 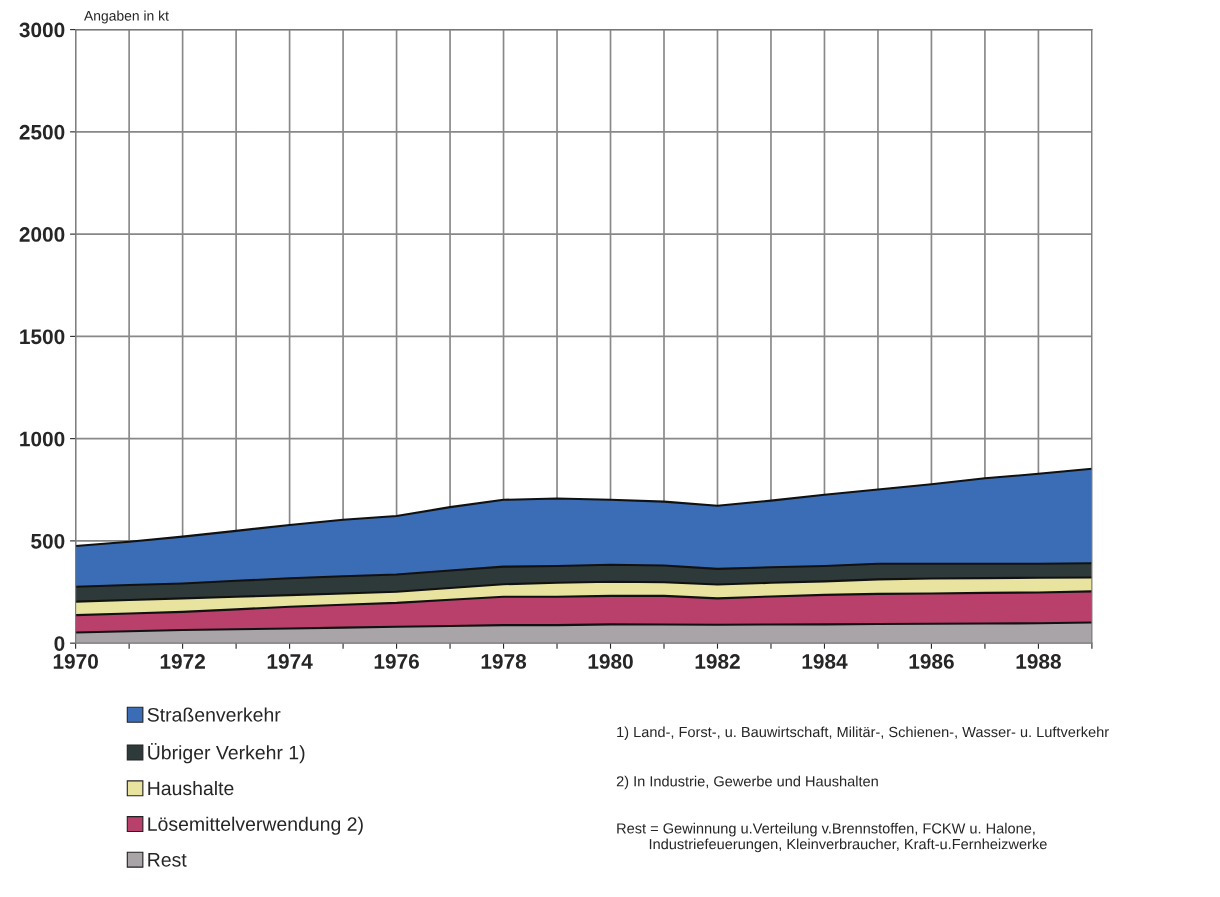 I want to click on text: Rest = Gewinnung u.Verteilung v.Brennstoffen, FCKW u. Halone, Industriefeuerungen, Kleinverbraucher, Kraft-u.Fernheizwerke, so click(x=832, y=837).